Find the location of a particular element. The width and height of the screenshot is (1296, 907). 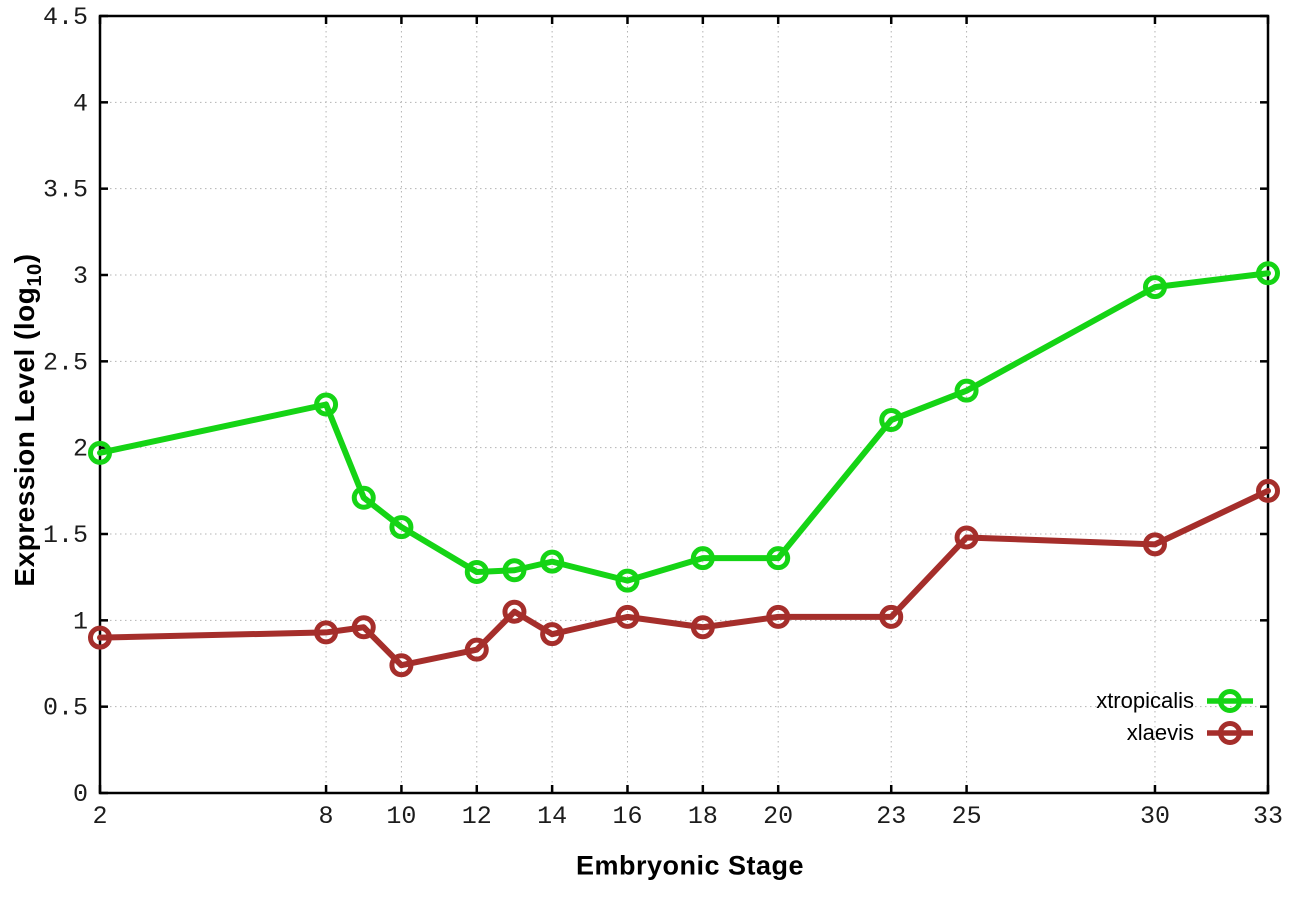

x-tick-label: 10 is located at coordinates (401, 816).